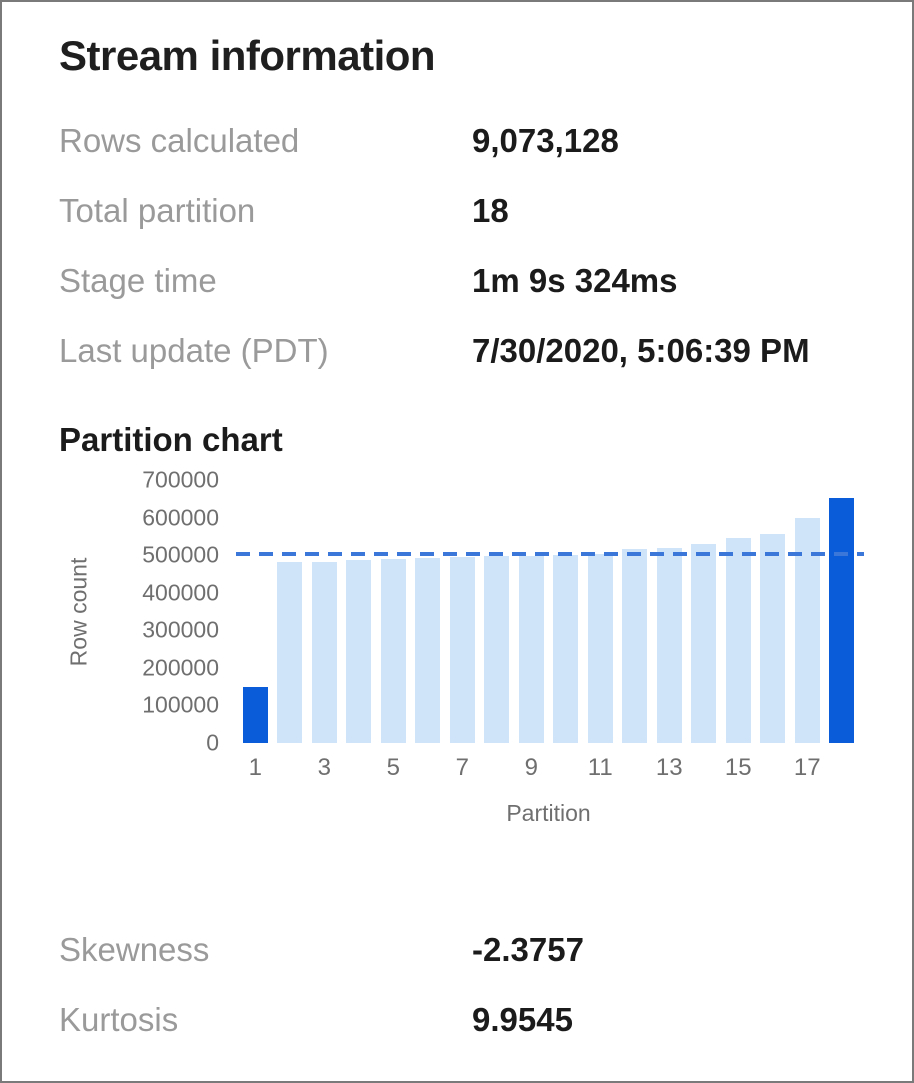  What do you see at coordinates (180, 704) in the screenshot?
I see `y-tick-label-100000: 100000` at bounding box center [180, 704].